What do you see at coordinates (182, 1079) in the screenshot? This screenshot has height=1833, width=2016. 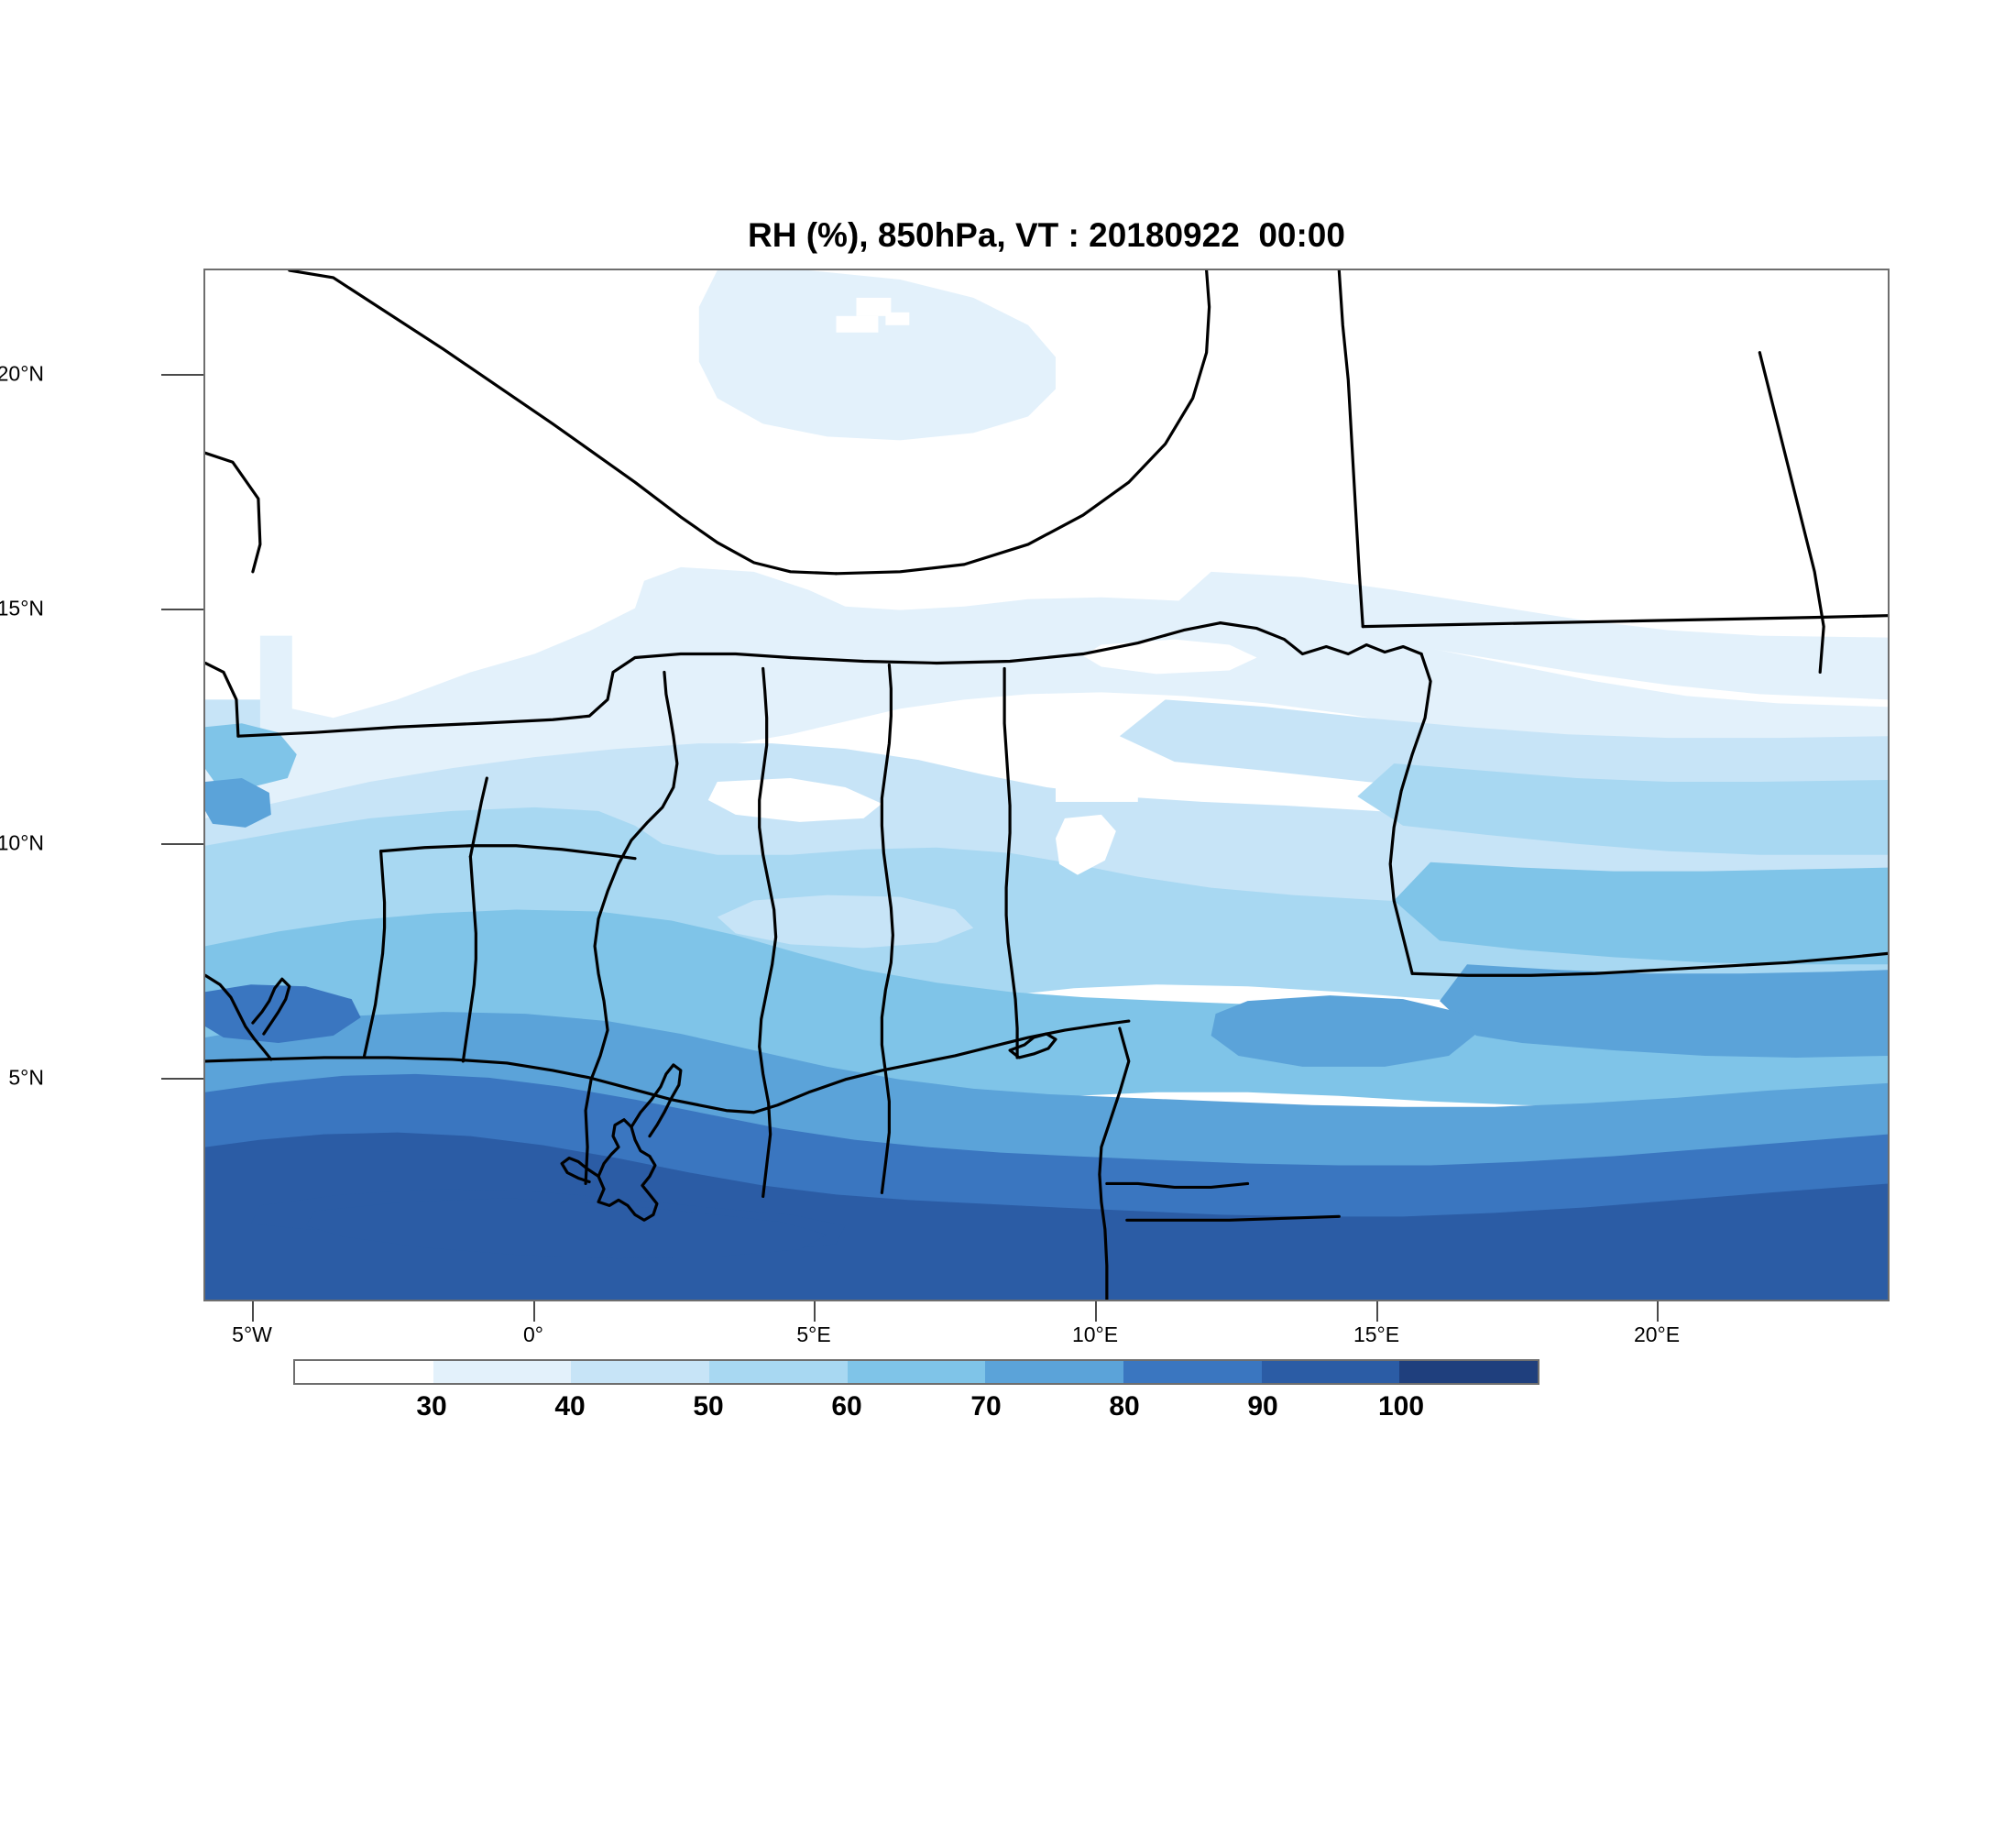 I see `ytick-mark-5N` at bounding box center [182, 1079].